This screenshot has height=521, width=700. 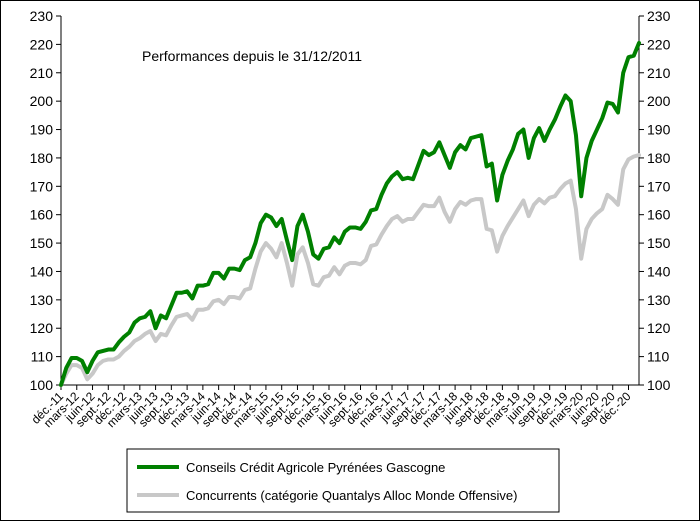 What do you see at coordinates (42, 73) in the screenshot?
I see `y-tick-label-left: 210` at bounding box center [42, 73].